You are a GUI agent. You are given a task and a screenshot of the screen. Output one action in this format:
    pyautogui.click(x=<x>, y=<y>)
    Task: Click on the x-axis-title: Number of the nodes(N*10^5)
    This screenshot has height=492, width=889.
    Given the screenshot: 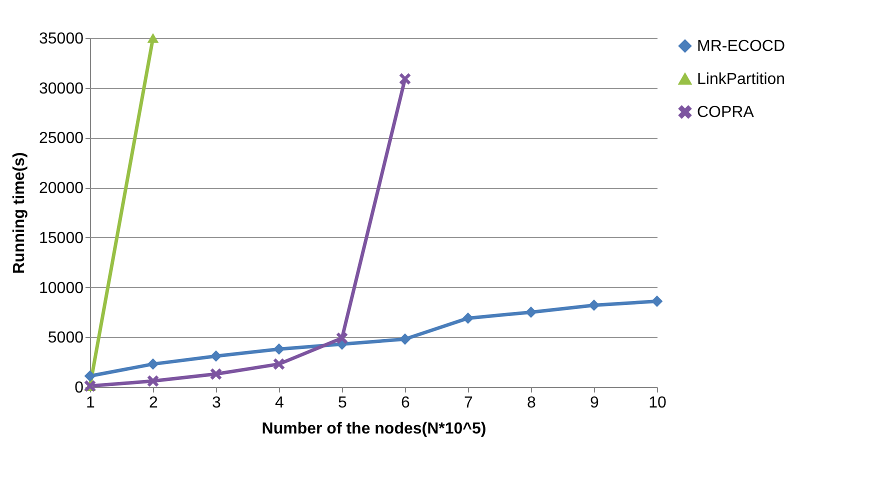 What is the action you would take?
    pyautogui.click(x=374, y=429)
    